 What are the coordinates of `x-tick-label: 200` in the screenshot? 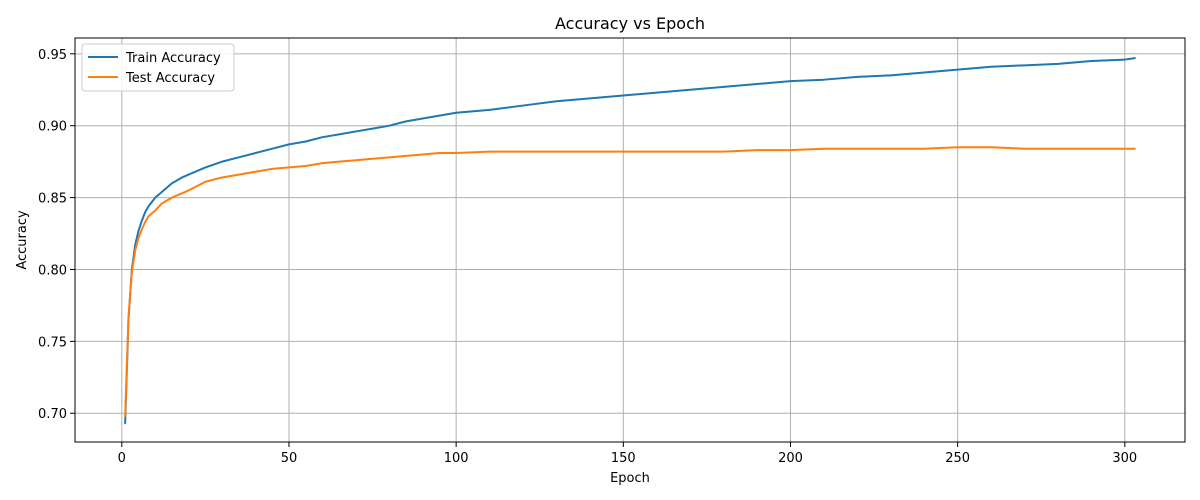 It's located at (790, 458).